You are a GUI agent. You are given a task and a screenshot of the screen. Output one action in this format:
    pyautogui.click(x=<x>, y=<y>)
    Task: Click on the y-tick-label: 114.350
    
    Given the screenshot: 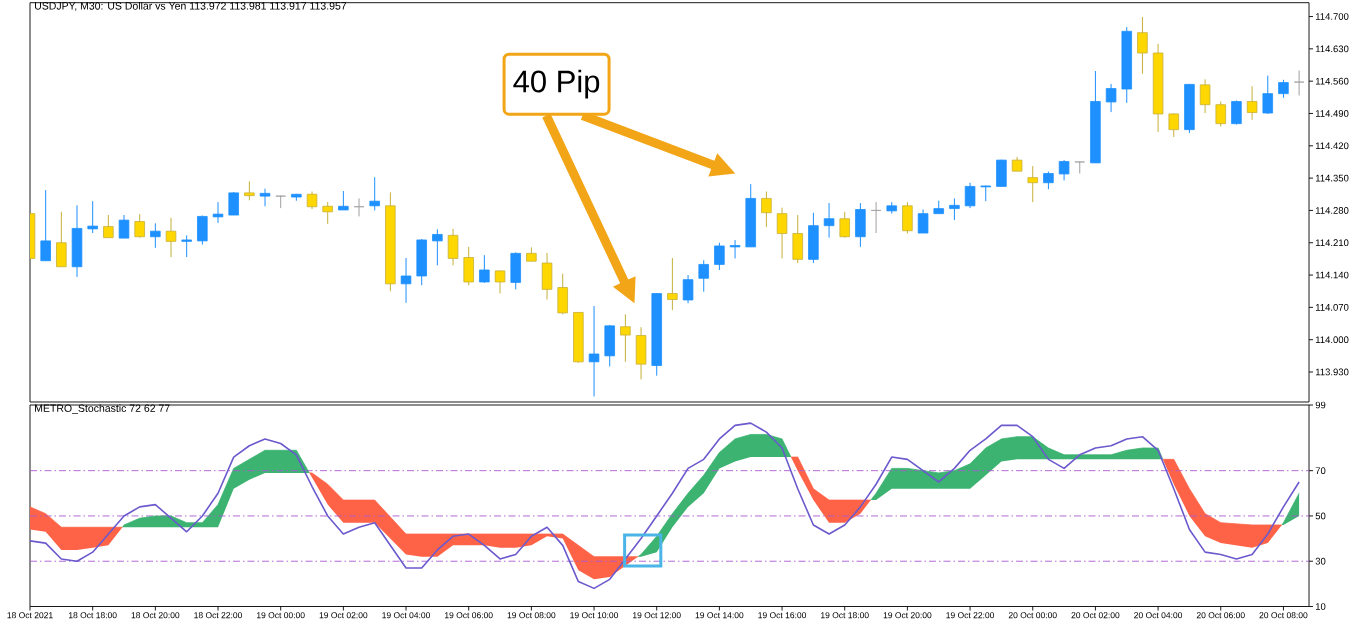 What is the action you would take?
    pyautogui.click(x=1332, y=178)
    